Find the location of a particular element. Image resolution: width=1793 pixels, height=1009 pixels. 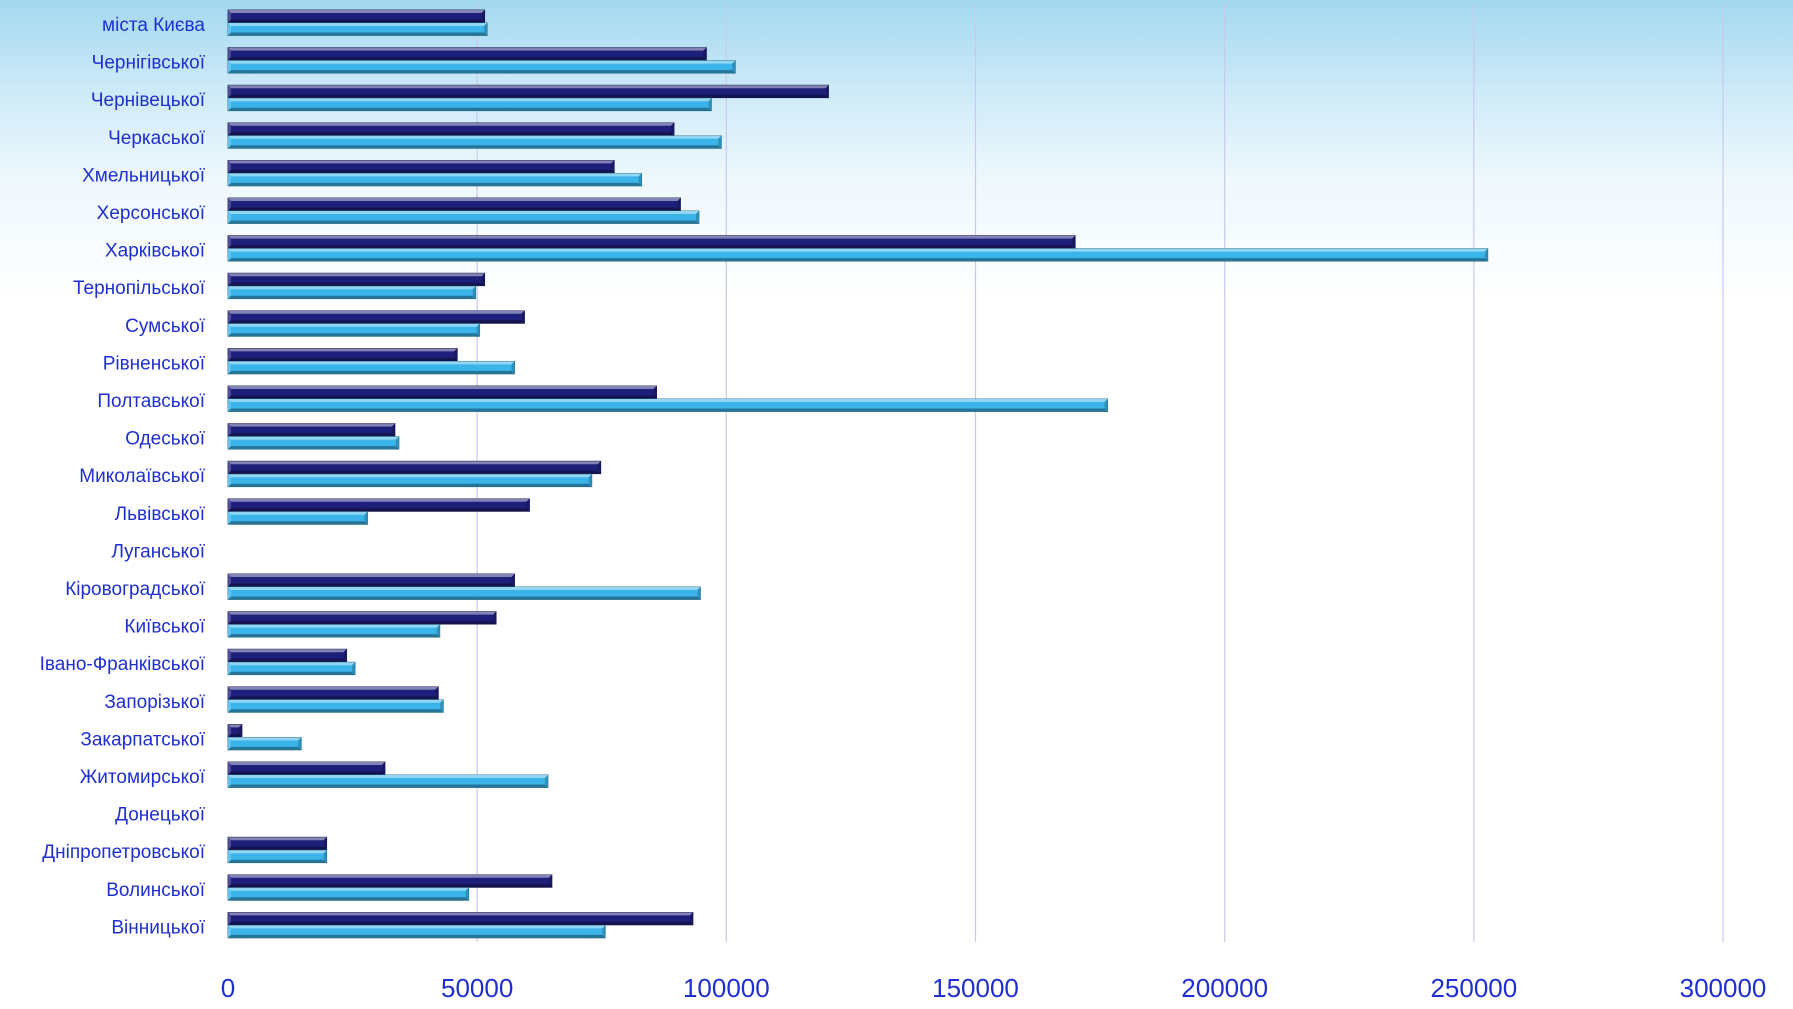

category-label: Херсонської is located at coordinates (151, 213).